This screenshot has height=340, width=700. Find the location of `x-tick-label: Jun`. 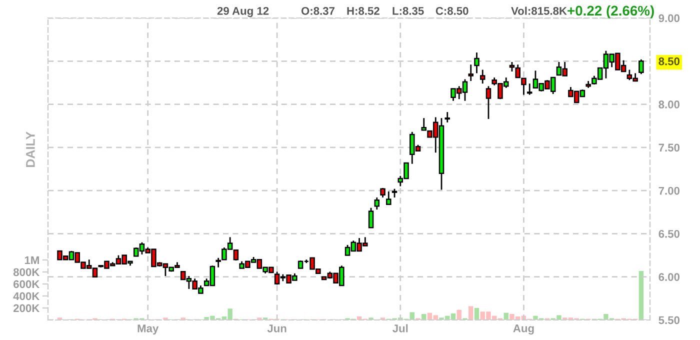

x-tick-label: Jun is located at coordinates (276, 328).